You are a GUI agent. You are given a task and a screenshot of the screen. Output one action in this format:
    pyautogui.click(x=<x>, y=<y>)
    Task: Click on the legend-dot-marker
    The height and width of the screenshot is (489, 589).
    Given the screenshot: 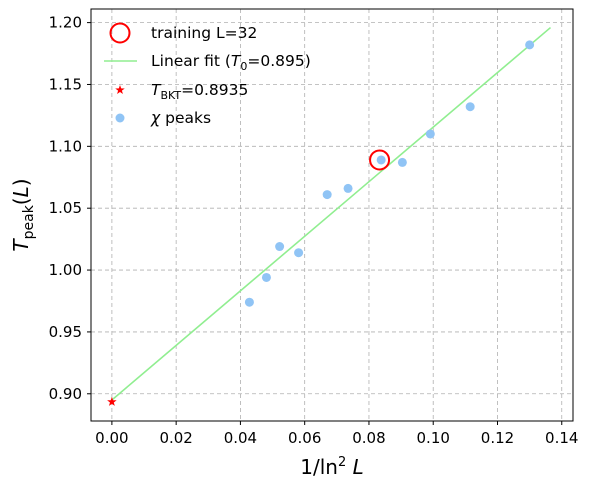 What is the action you would take?
    pyautogui.click(x=120, y=118)
    